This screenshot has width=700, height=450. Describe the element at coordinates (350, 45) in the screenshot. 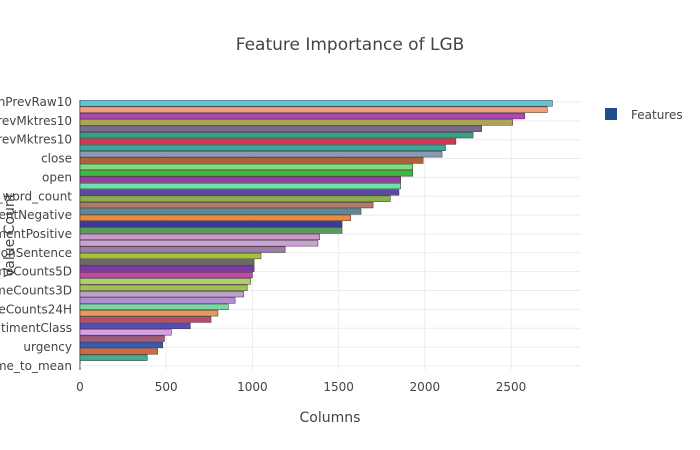

I see `chart-title: Feature Importance of LGB` at that location.